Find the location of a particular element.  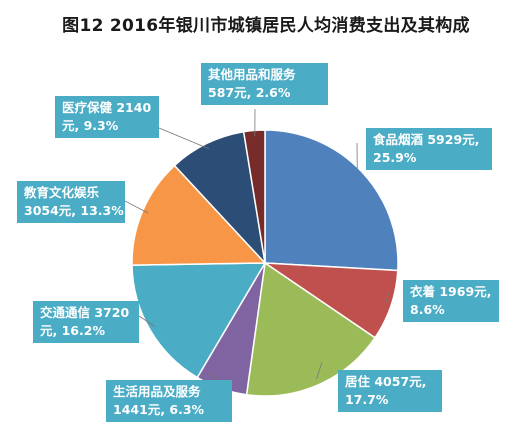

slice-label-line1: 食品烟酒 5929元, is located at coordinates (426, 139).